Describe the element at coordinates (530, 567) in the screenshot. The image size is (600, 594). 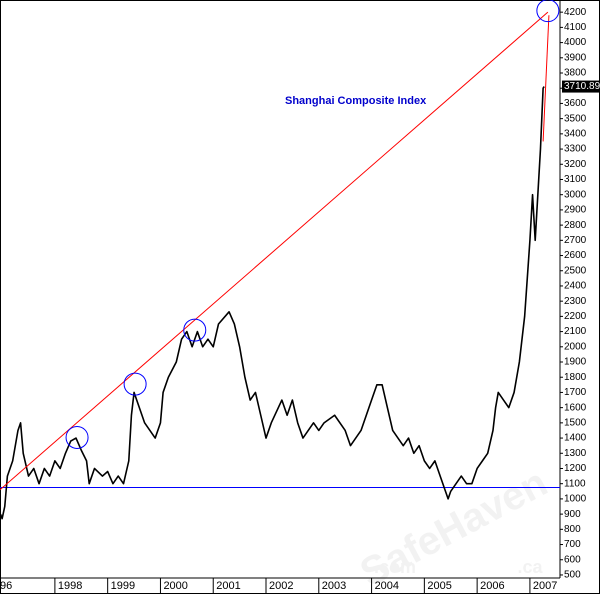
I see `watermark-ca: .ca` at that location.